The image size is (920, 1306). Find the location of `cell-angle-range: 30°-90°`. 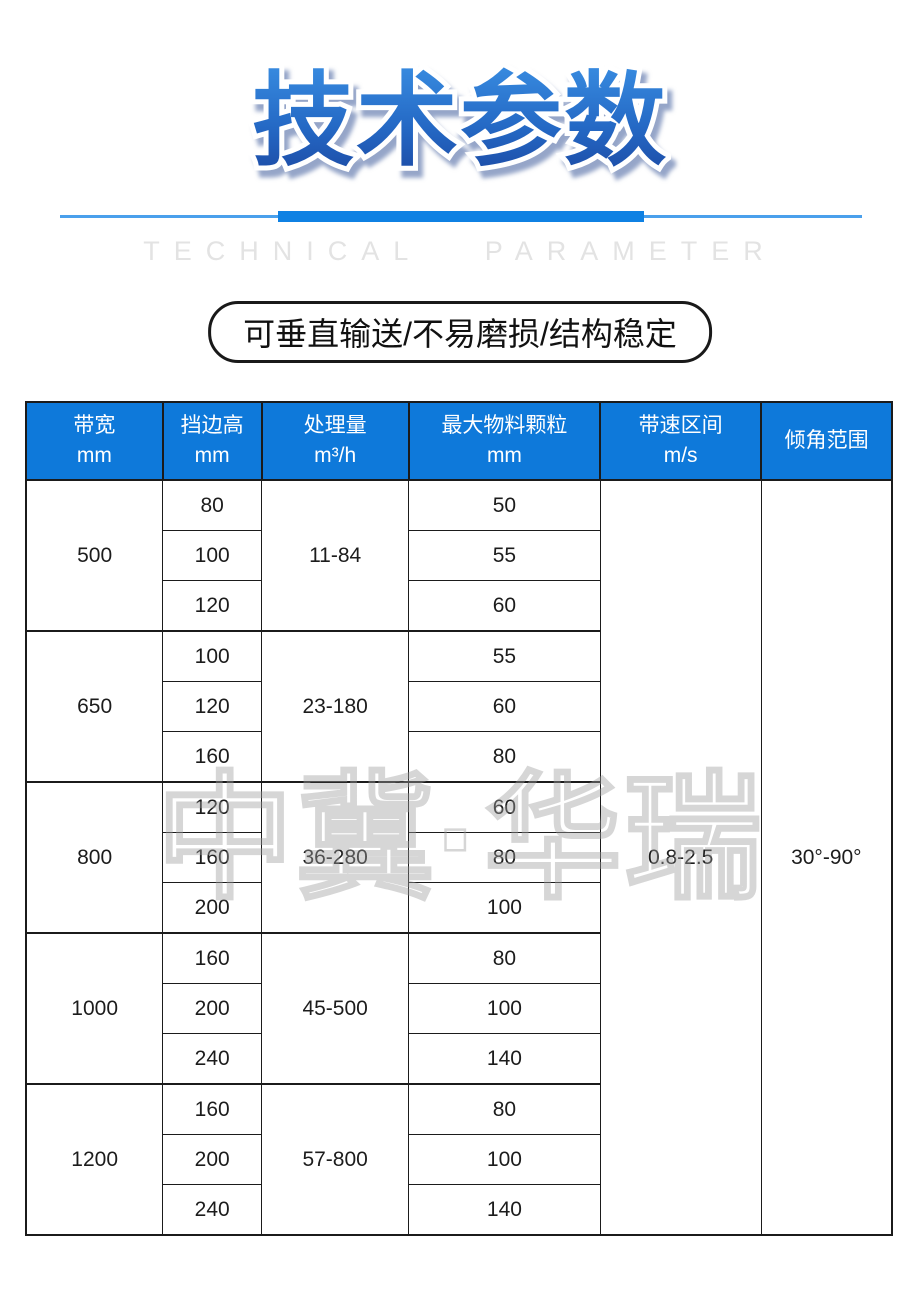

cell-angle-range: 30°-90° is located at coordinates (826, 857).